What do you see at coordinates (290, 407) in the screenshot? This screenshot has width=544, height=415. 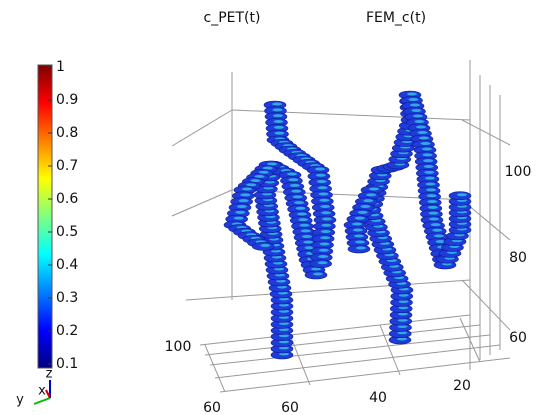 I see `x-tick-label: 60` at bounding box center [290, 407].